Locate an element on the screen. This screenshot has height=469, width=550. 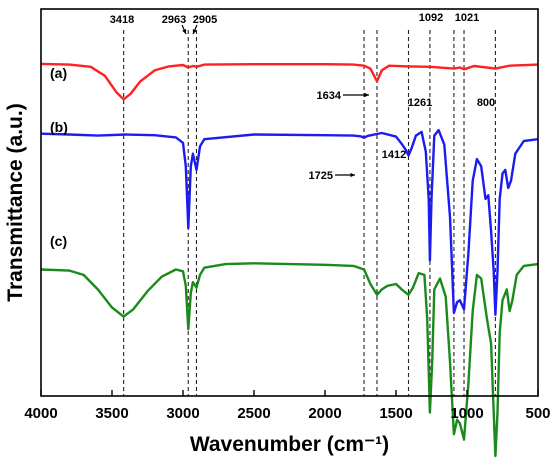
arrow-1634-head is located at coordinates (366, 95).